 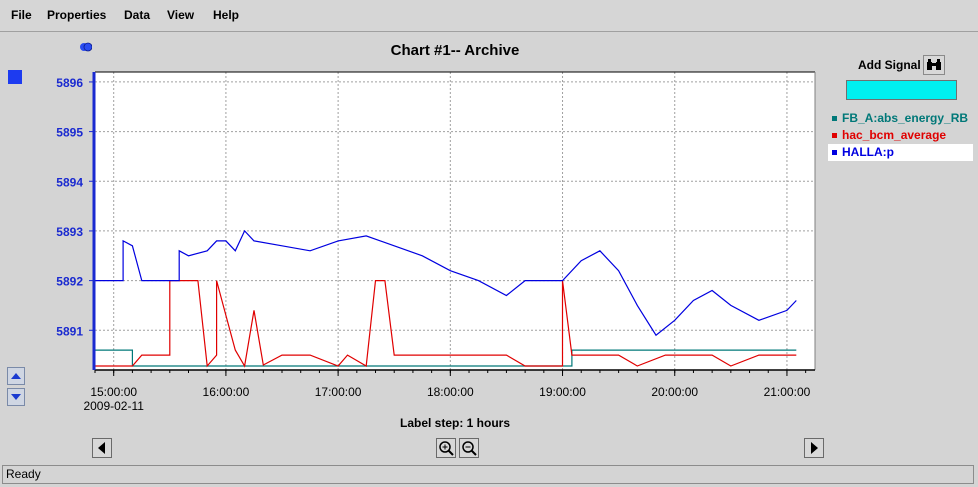 What do you see at coordinates (86, 46) in the screenshot?
I see `axis-indicator-icon` at bounding box center [86, 46].